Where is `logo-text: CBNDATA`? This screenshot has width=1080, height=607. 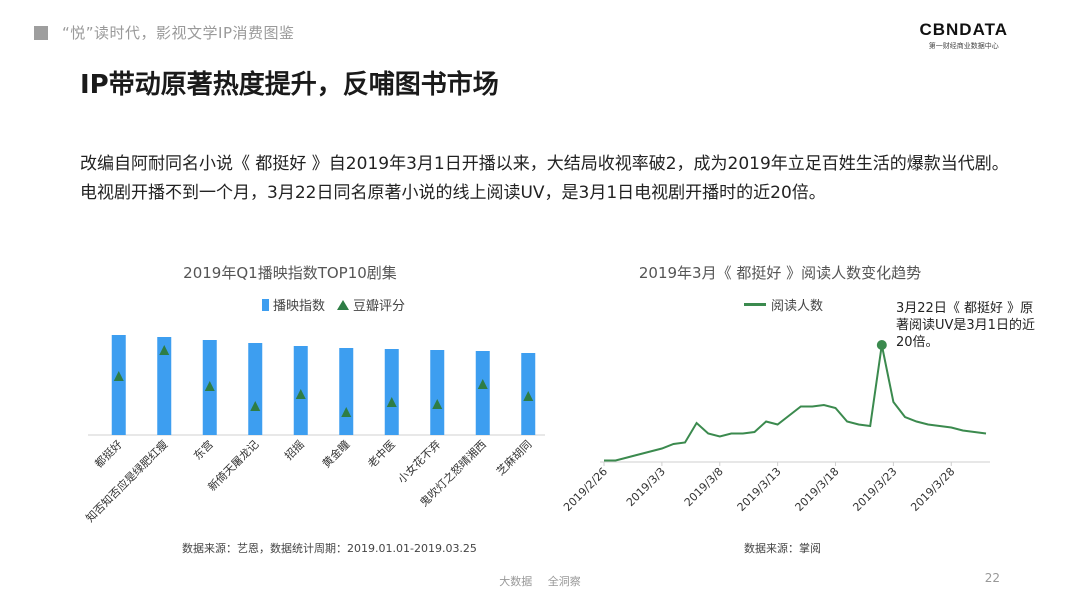 logo-text: CBNDATA is located at coordinates (963, 29).